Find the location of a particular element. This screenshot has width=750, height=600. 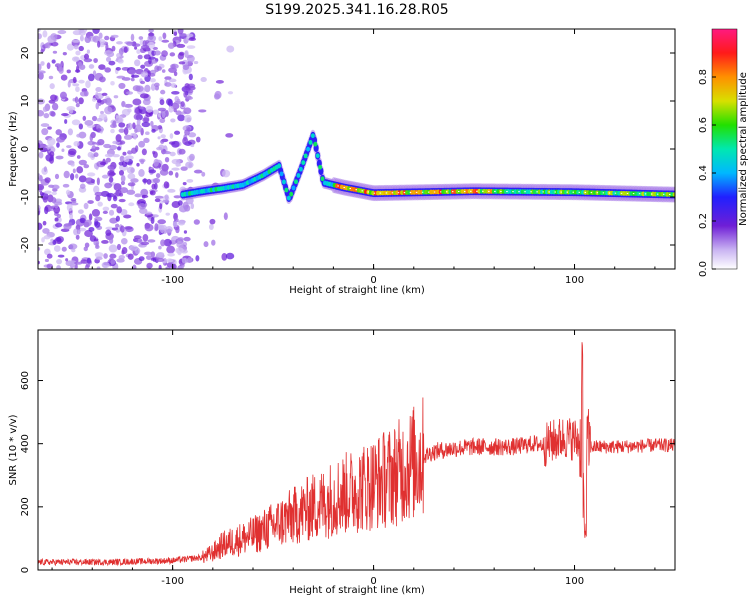

heatmap-xlabel: Height of straight line (km) is located at coordinates (357, 290).